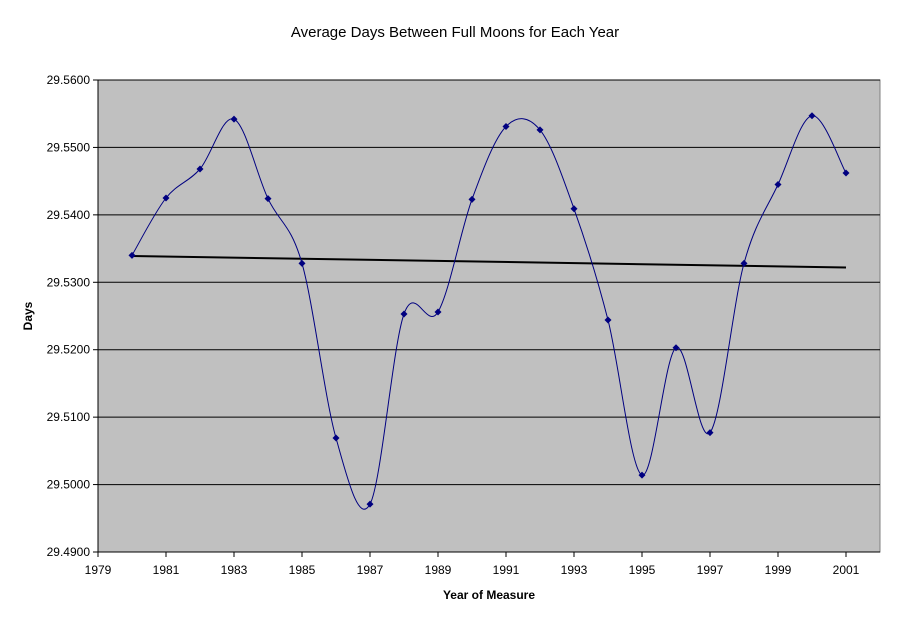 The image size is (911, 623). Describe the element at coordinates (778, 570) in the screenshot. I see `x-tick-label: 1999` at that location.